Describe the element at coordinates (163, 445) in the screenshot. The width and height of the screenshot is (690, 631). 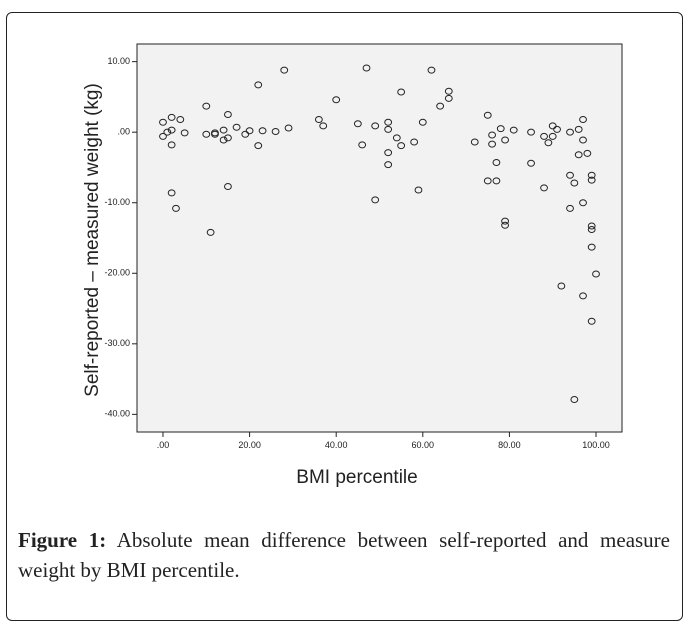
I see `x-tick-label: .00` at that location.